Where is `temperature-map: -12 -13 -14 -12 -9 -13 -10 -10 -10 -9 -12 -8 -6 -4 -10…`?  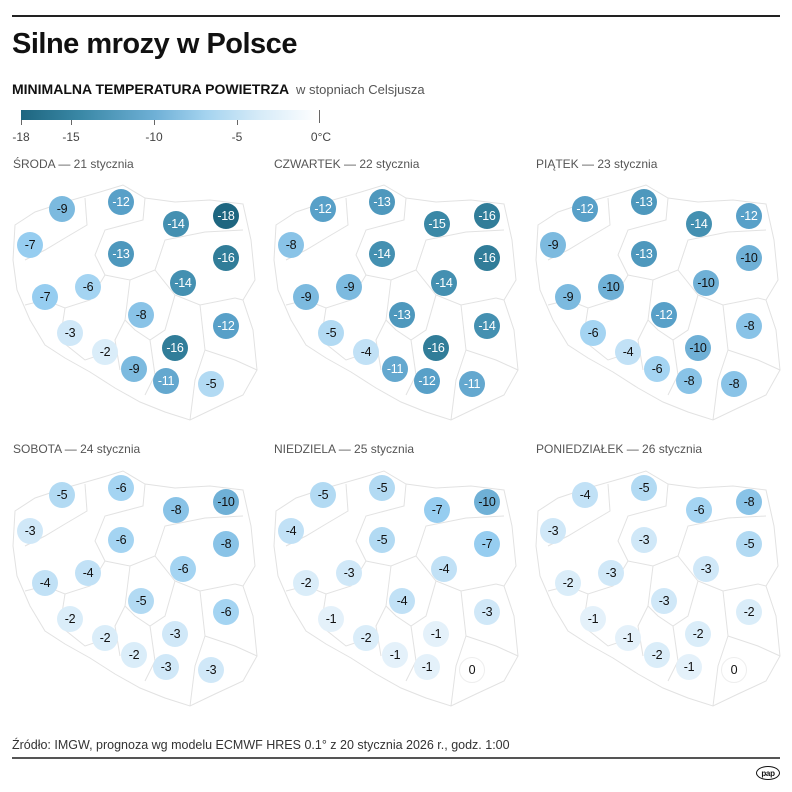
temperature-map: -12 -13 -14 -12 -9 -13 -10 -10 -10 -9 -12 -8 -6 -4 -10… is located at coordinates (659, 305).